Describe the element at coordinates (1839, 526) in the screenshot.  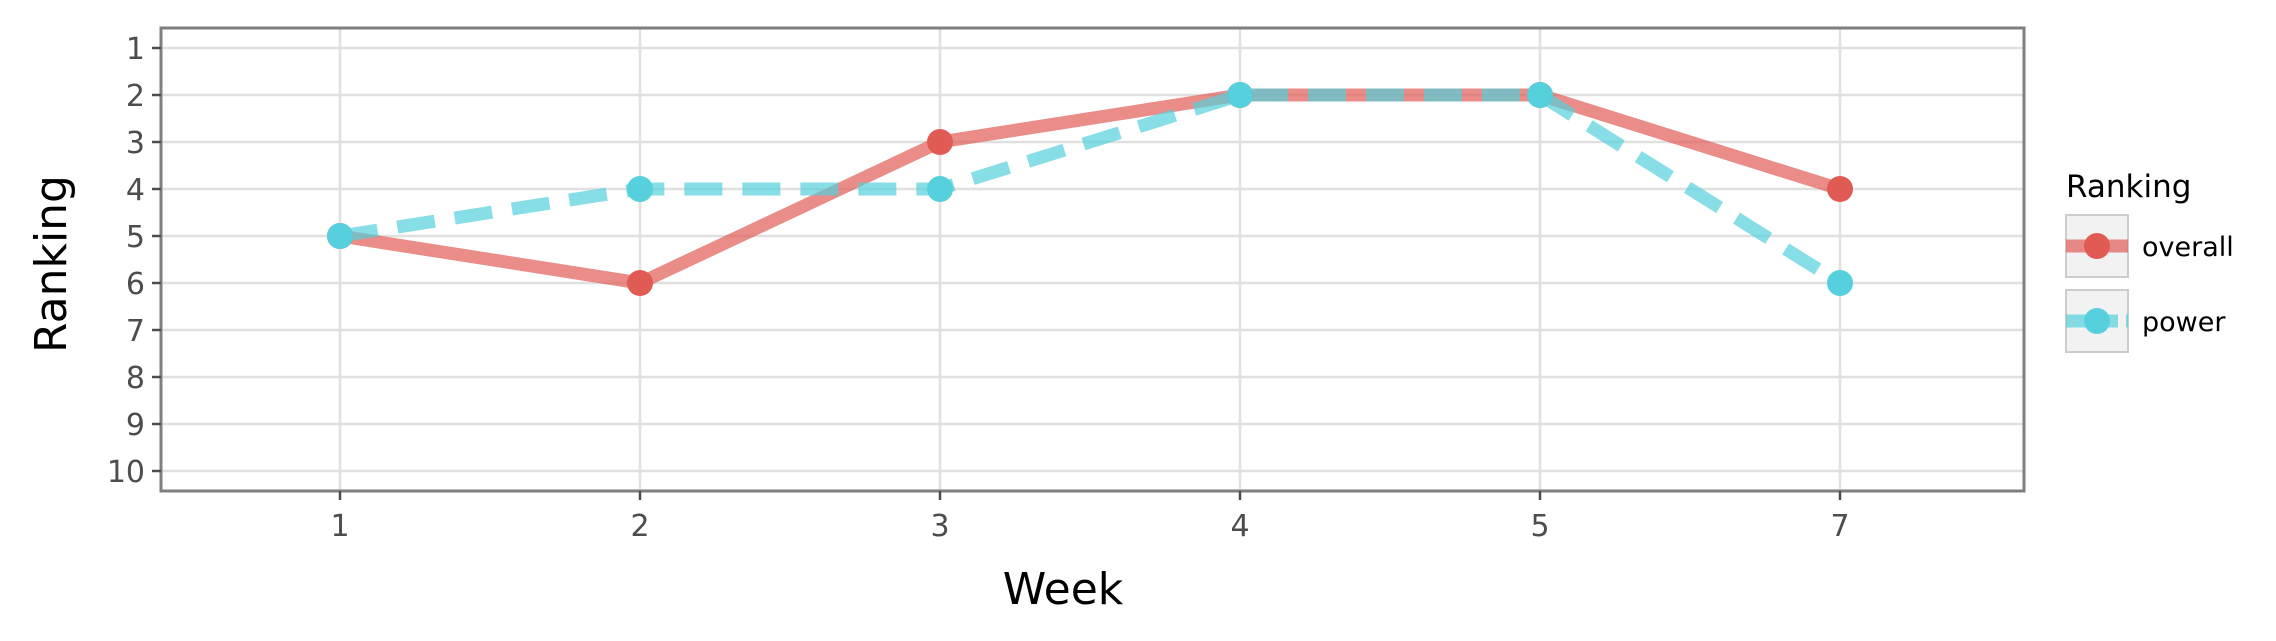
I see `x-tick-label: 7` at that location.